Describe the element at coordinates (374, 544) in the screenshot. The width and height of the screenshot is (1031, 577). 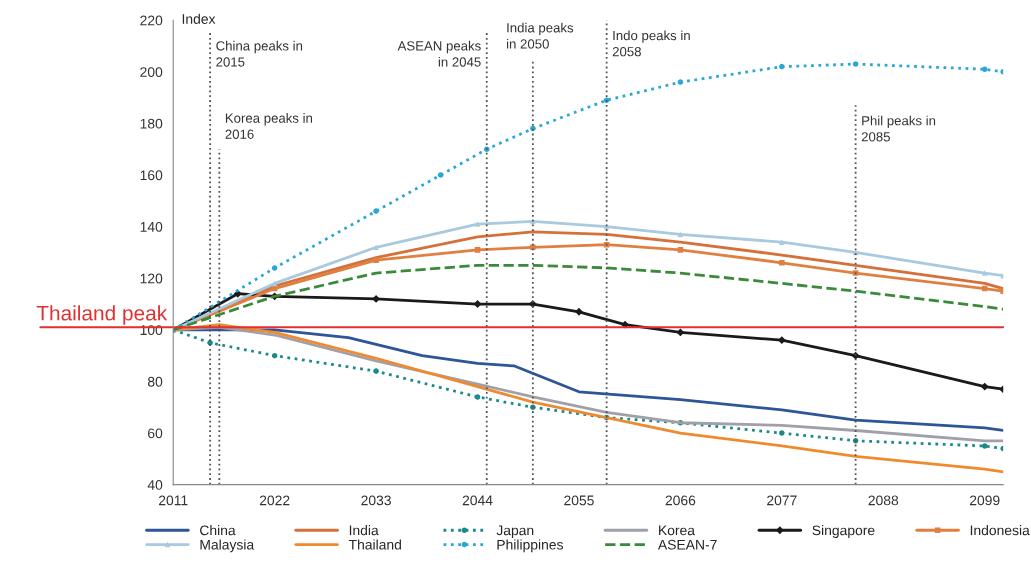
I see `legend-label: Thailand` at that location.